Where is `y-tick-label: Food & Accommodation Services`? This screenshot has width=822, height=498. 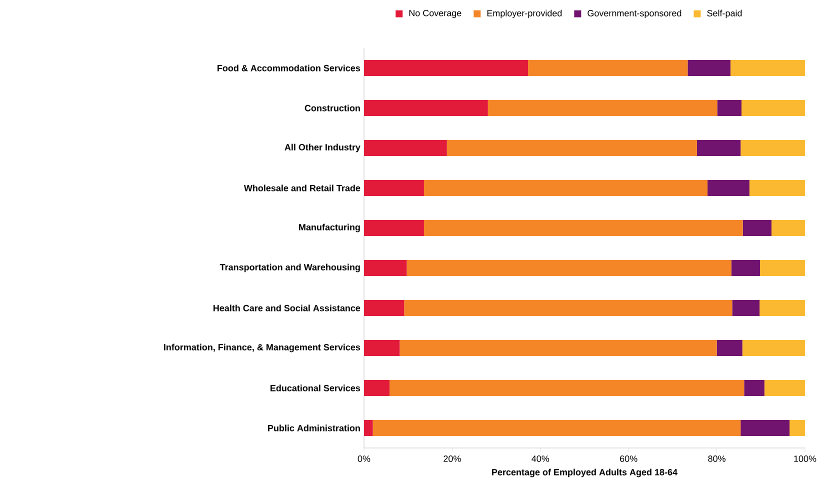
y-tick-label: Food & Accommodation Services is located at coordinates (289, 68).